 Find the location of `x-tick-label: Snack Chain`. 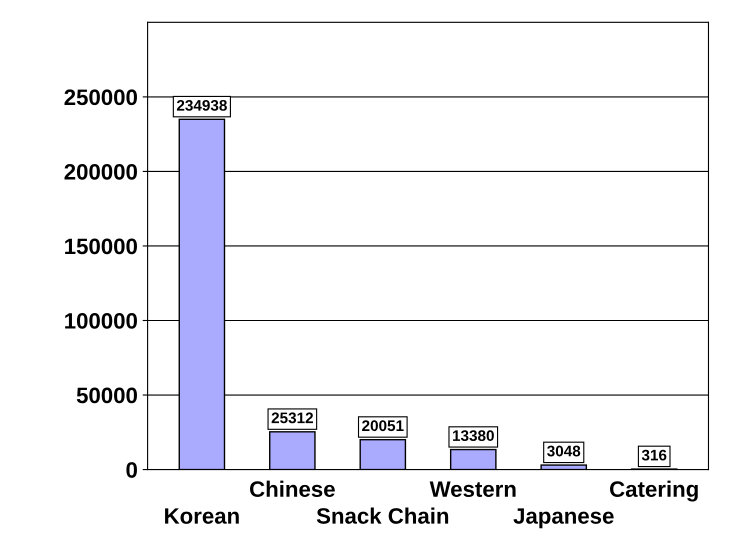

x-tick-label: Snack Chain is located at coordinates (382, 516).